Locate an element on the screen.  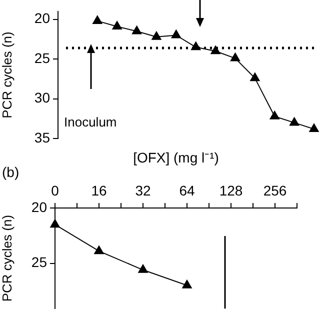
x-axis-title: [OFX] (mg l⁻¹) is located at coordinates (176, 157).